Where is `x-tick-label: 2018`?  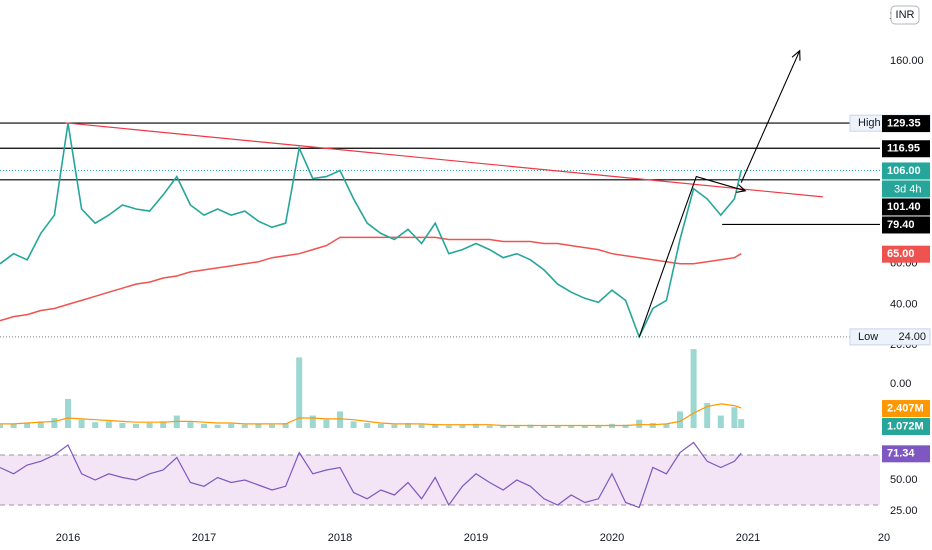
x-tick-label: 2018 is located at coordinates (340, 538).